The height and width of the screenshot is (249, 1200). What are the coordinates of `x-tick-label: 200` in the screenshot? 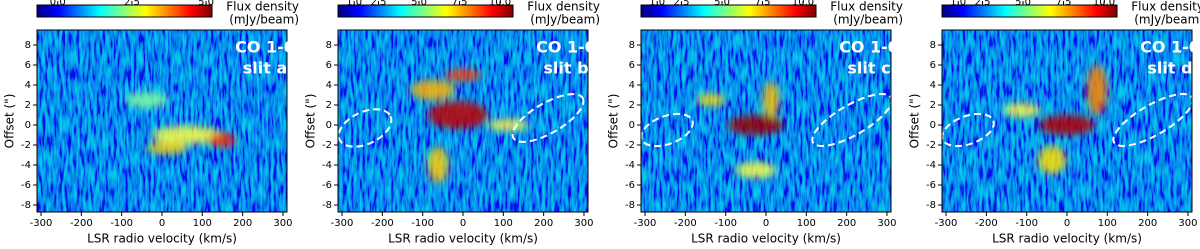 It's located at (1147, 223).